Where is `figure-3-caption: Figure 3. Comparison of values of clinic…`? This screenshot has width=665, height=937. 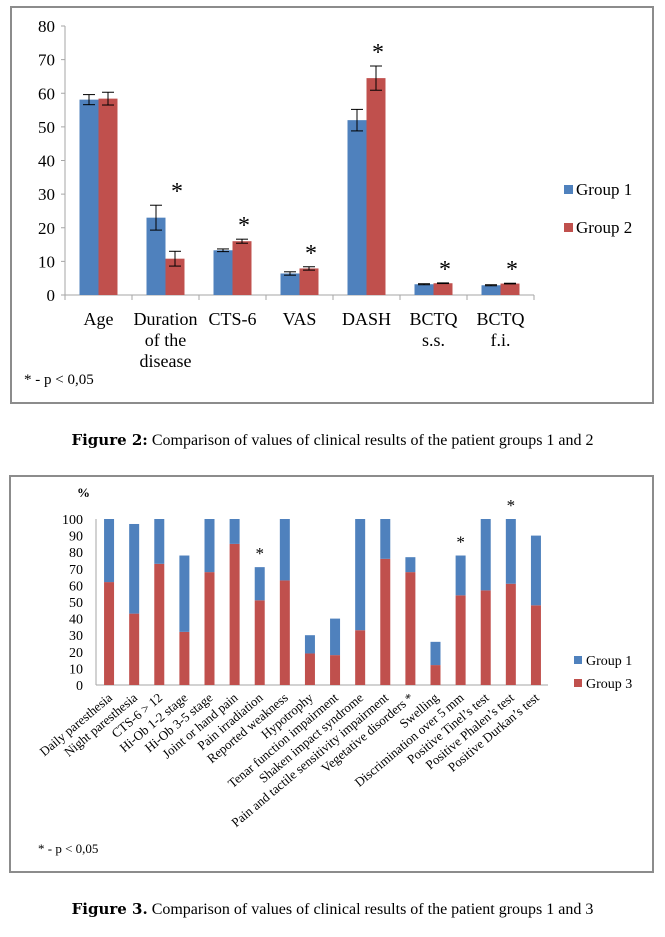
figure-3-caption: Figure 3. Comparison of values of clinic… is located at coordinates (332, 909).